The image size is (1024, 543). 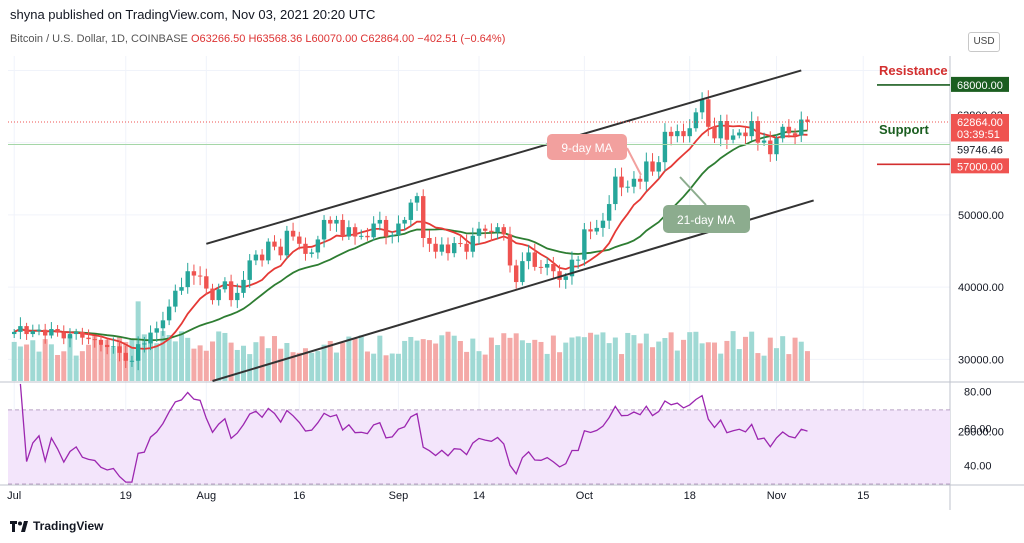 What do you see at coordinates (706, 204) in the screenshot?
I see `ma21-callout: 21-day MA` at bounding box center [706, 204].